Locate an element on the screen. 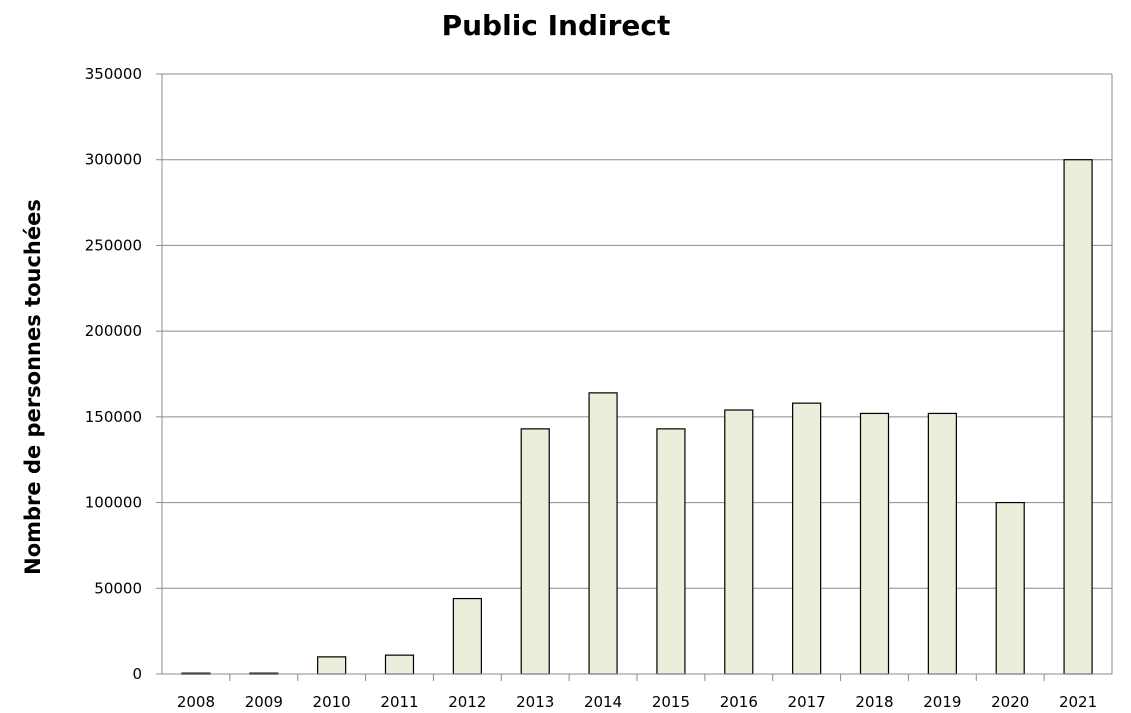 The width and height of the screenshot is (1131, 713). y-tick-label: 250000 is located at coordinates (113, 245).